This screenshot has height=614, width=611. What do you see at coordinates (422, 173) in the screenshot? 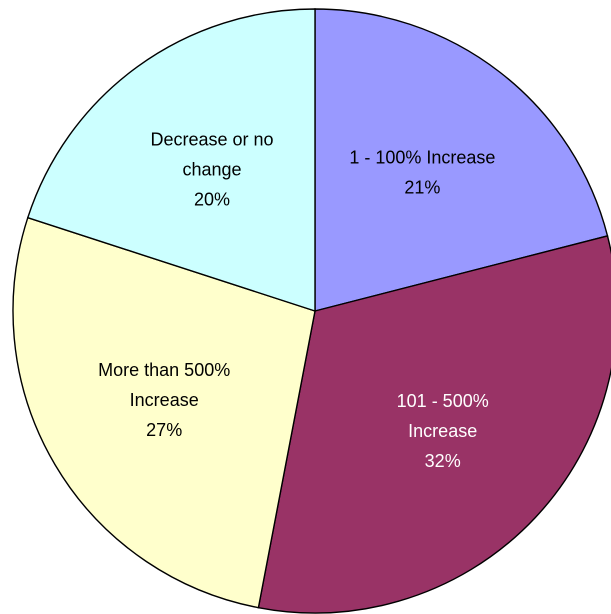
I see `pie-slice-1-100-increase-label: 1 - 100% Increase 21%` at bounding box center [422, 173].